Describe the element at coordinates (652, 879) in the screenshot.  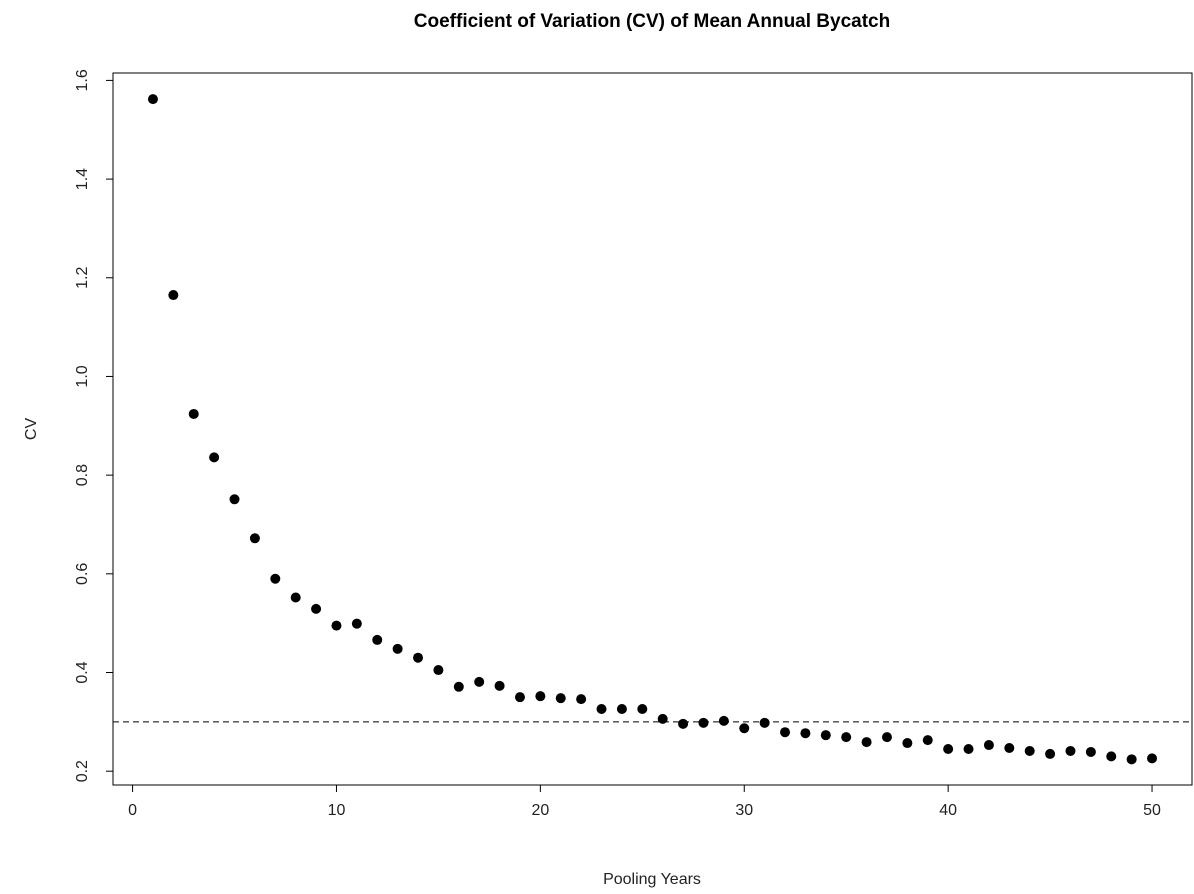
I see `x-axis-label: Pooling Years` at that location.